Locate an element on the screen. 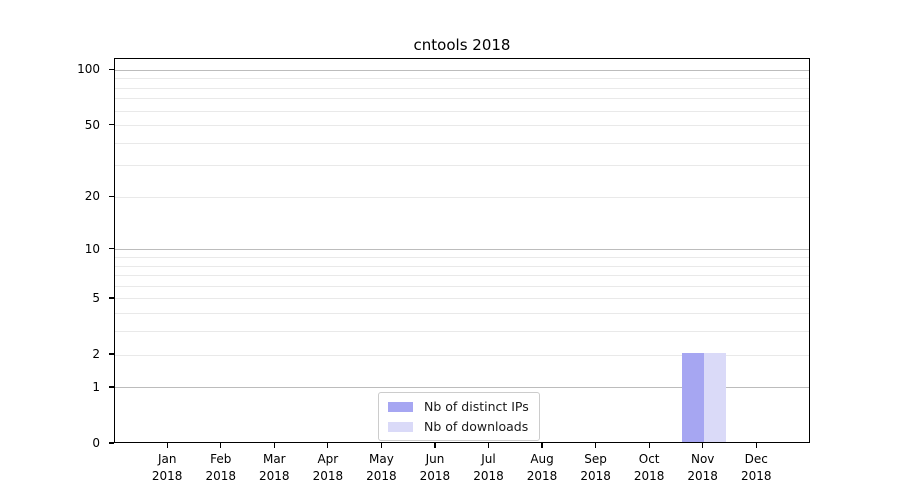  x-tick-label: Jul 2018 is located at coordinates (489, 467).